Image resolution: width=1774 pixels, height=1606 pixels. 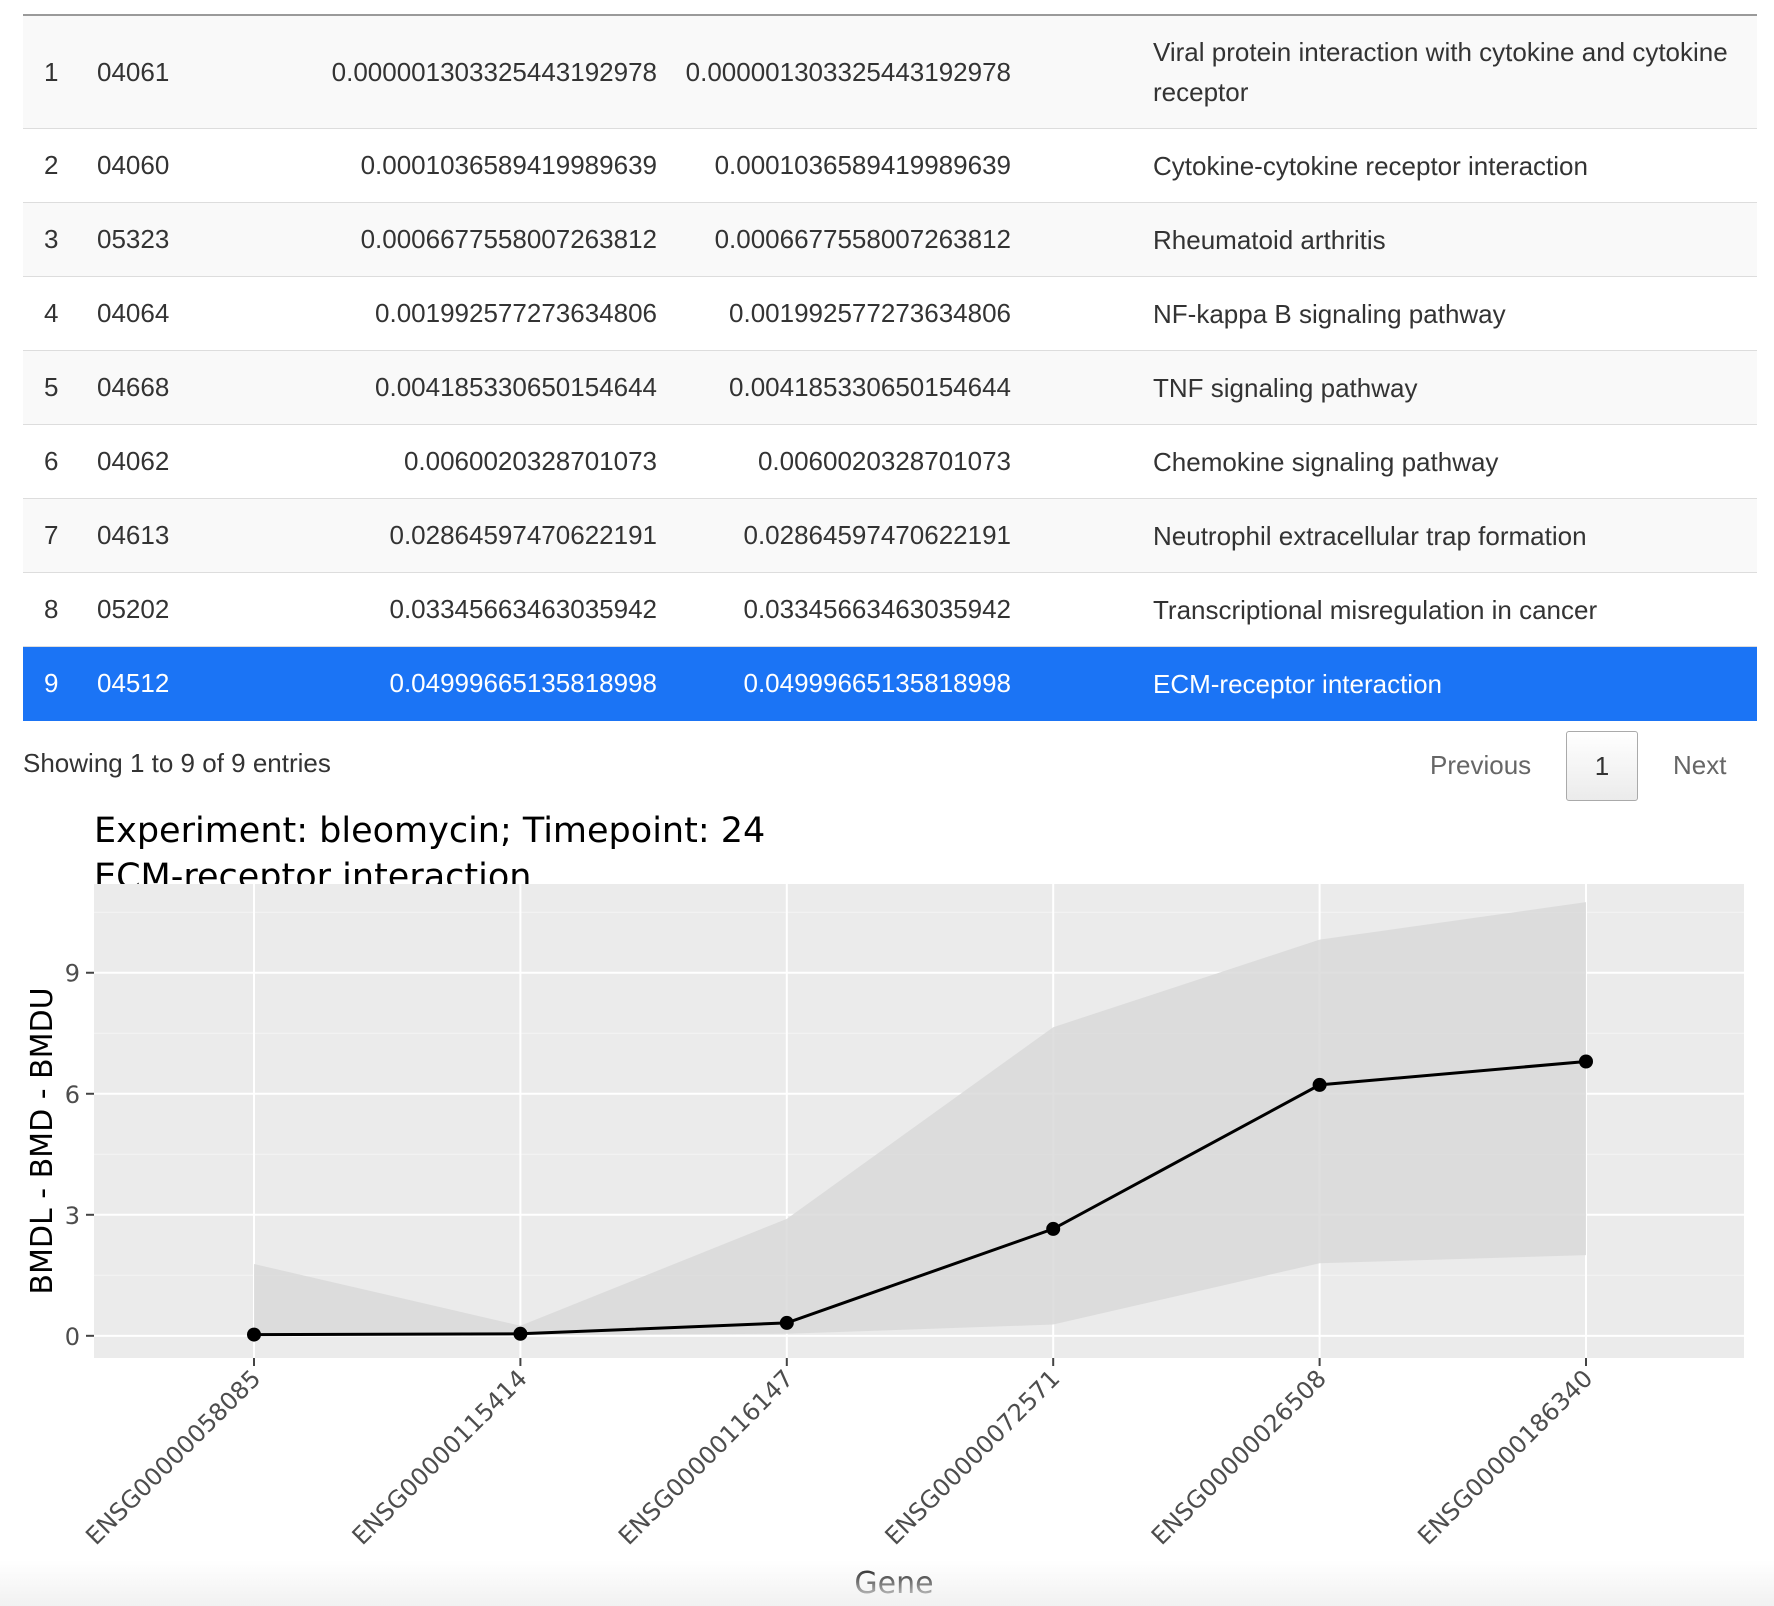 I want to click on pathway-id-cell: 04061, so click(x=133, y=71).